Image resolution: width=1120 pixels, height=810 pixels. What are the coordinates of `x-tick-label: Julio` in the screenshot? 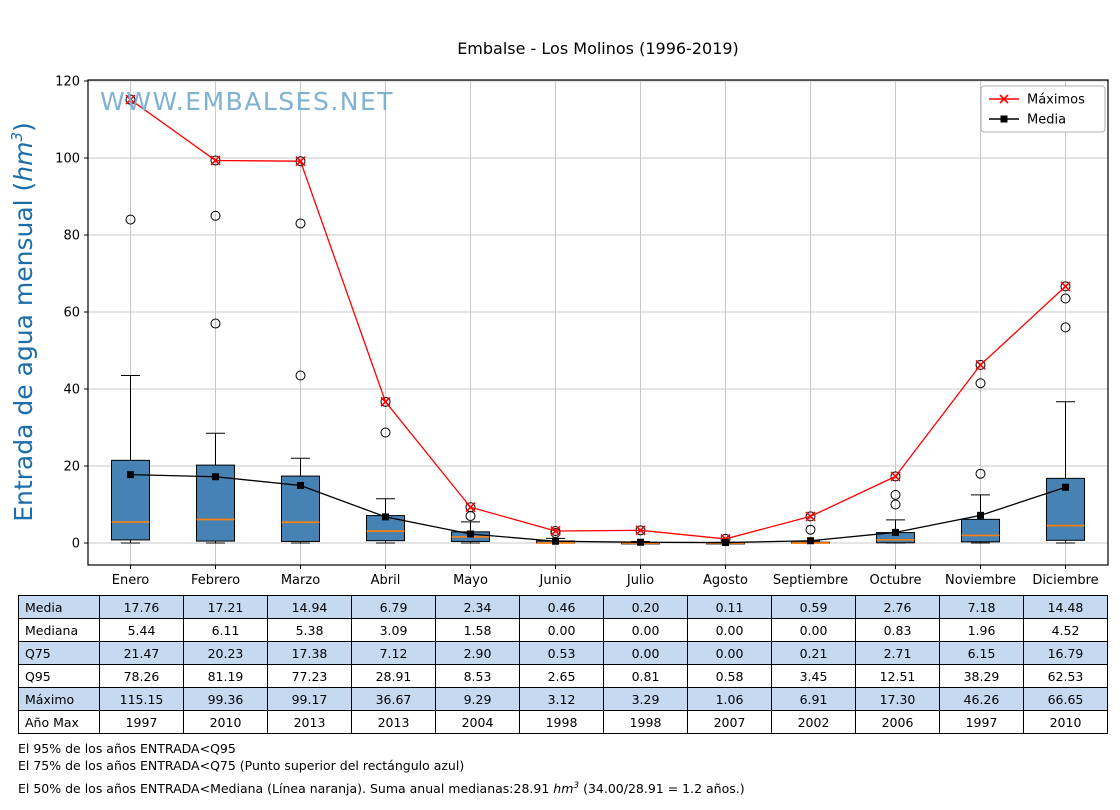 It's located at (640, 580).